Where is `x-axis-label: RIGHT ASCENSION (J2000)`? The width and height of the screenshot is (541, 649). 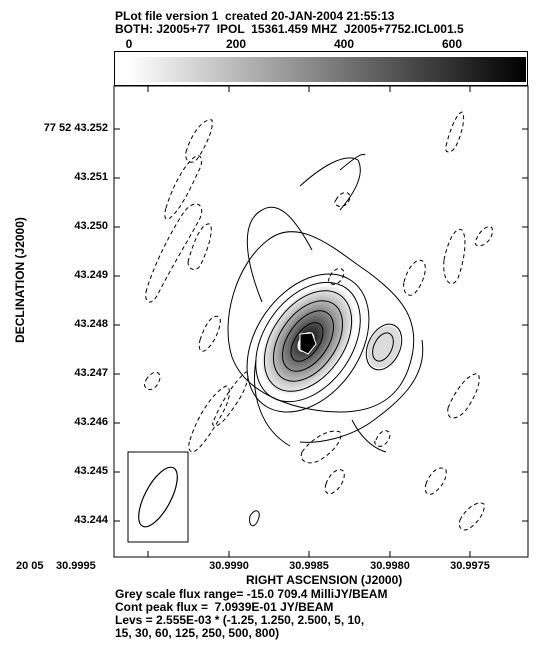
x-axis-label: RIGHT ASCENSION (J2000) is located at coordinates (324, 580).